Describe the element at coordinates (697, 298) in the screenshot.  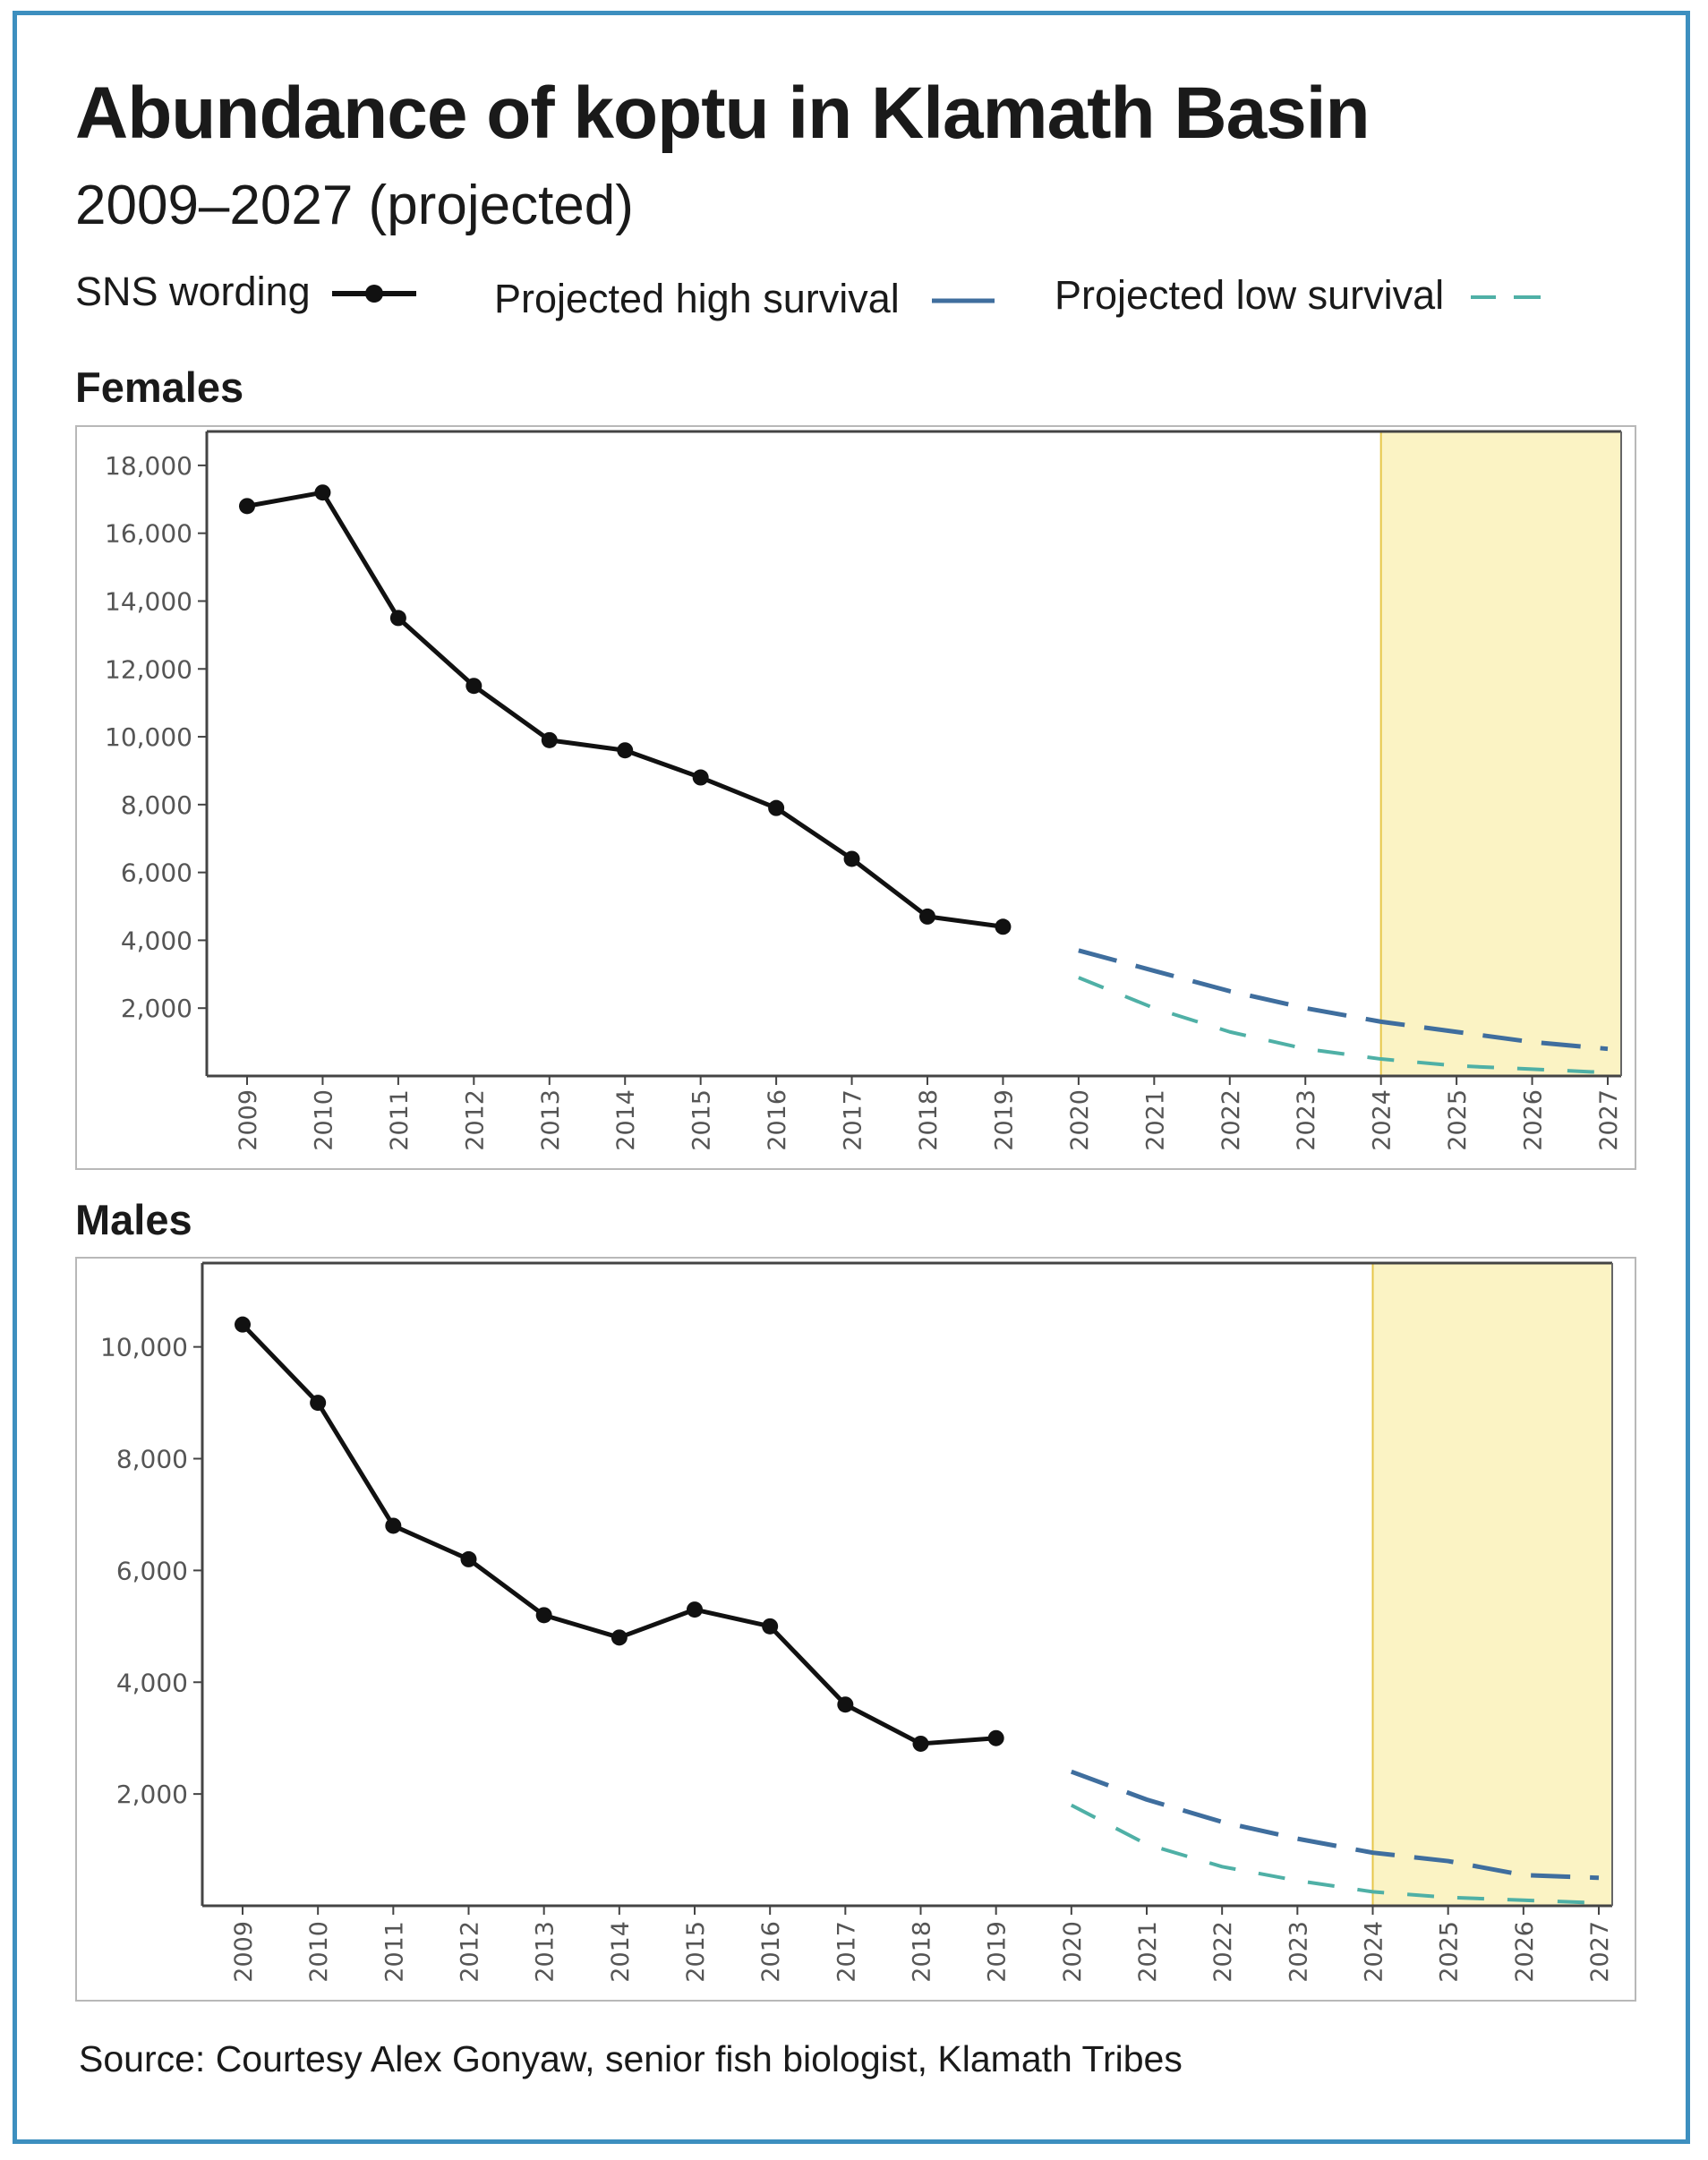
I see `legend-label-high: Projected high survival` at that location.